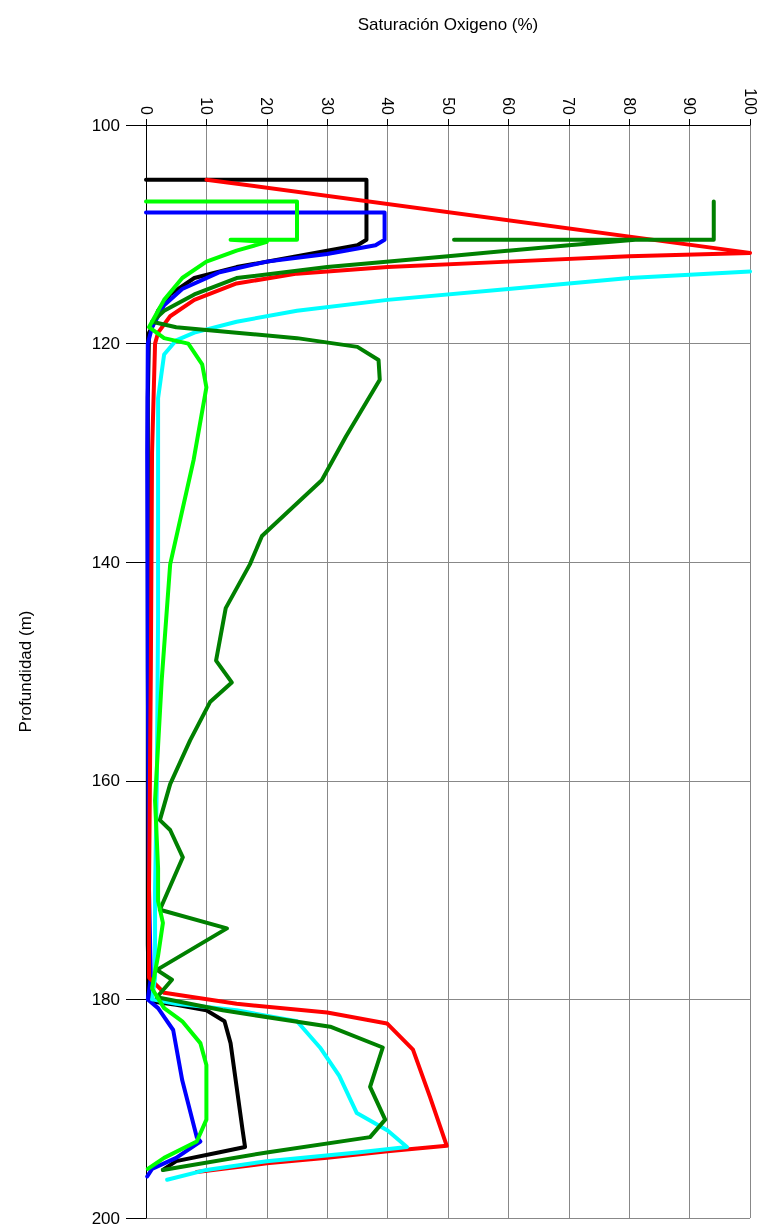 The width and height of the screenshot is (763, 1232). Describe the element at coordinates (569, 106) in the screenshot. I see `x-tick-label: 70` at that location.